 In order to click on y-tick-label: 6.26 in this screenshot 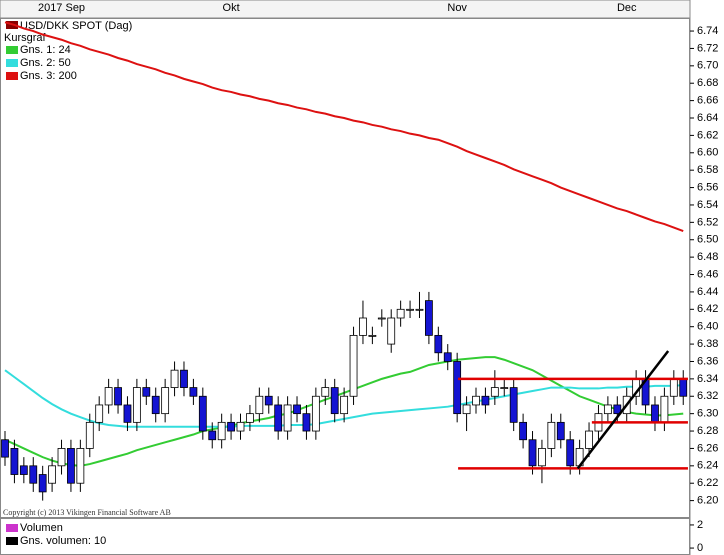, I will do `click(707, 448)`.